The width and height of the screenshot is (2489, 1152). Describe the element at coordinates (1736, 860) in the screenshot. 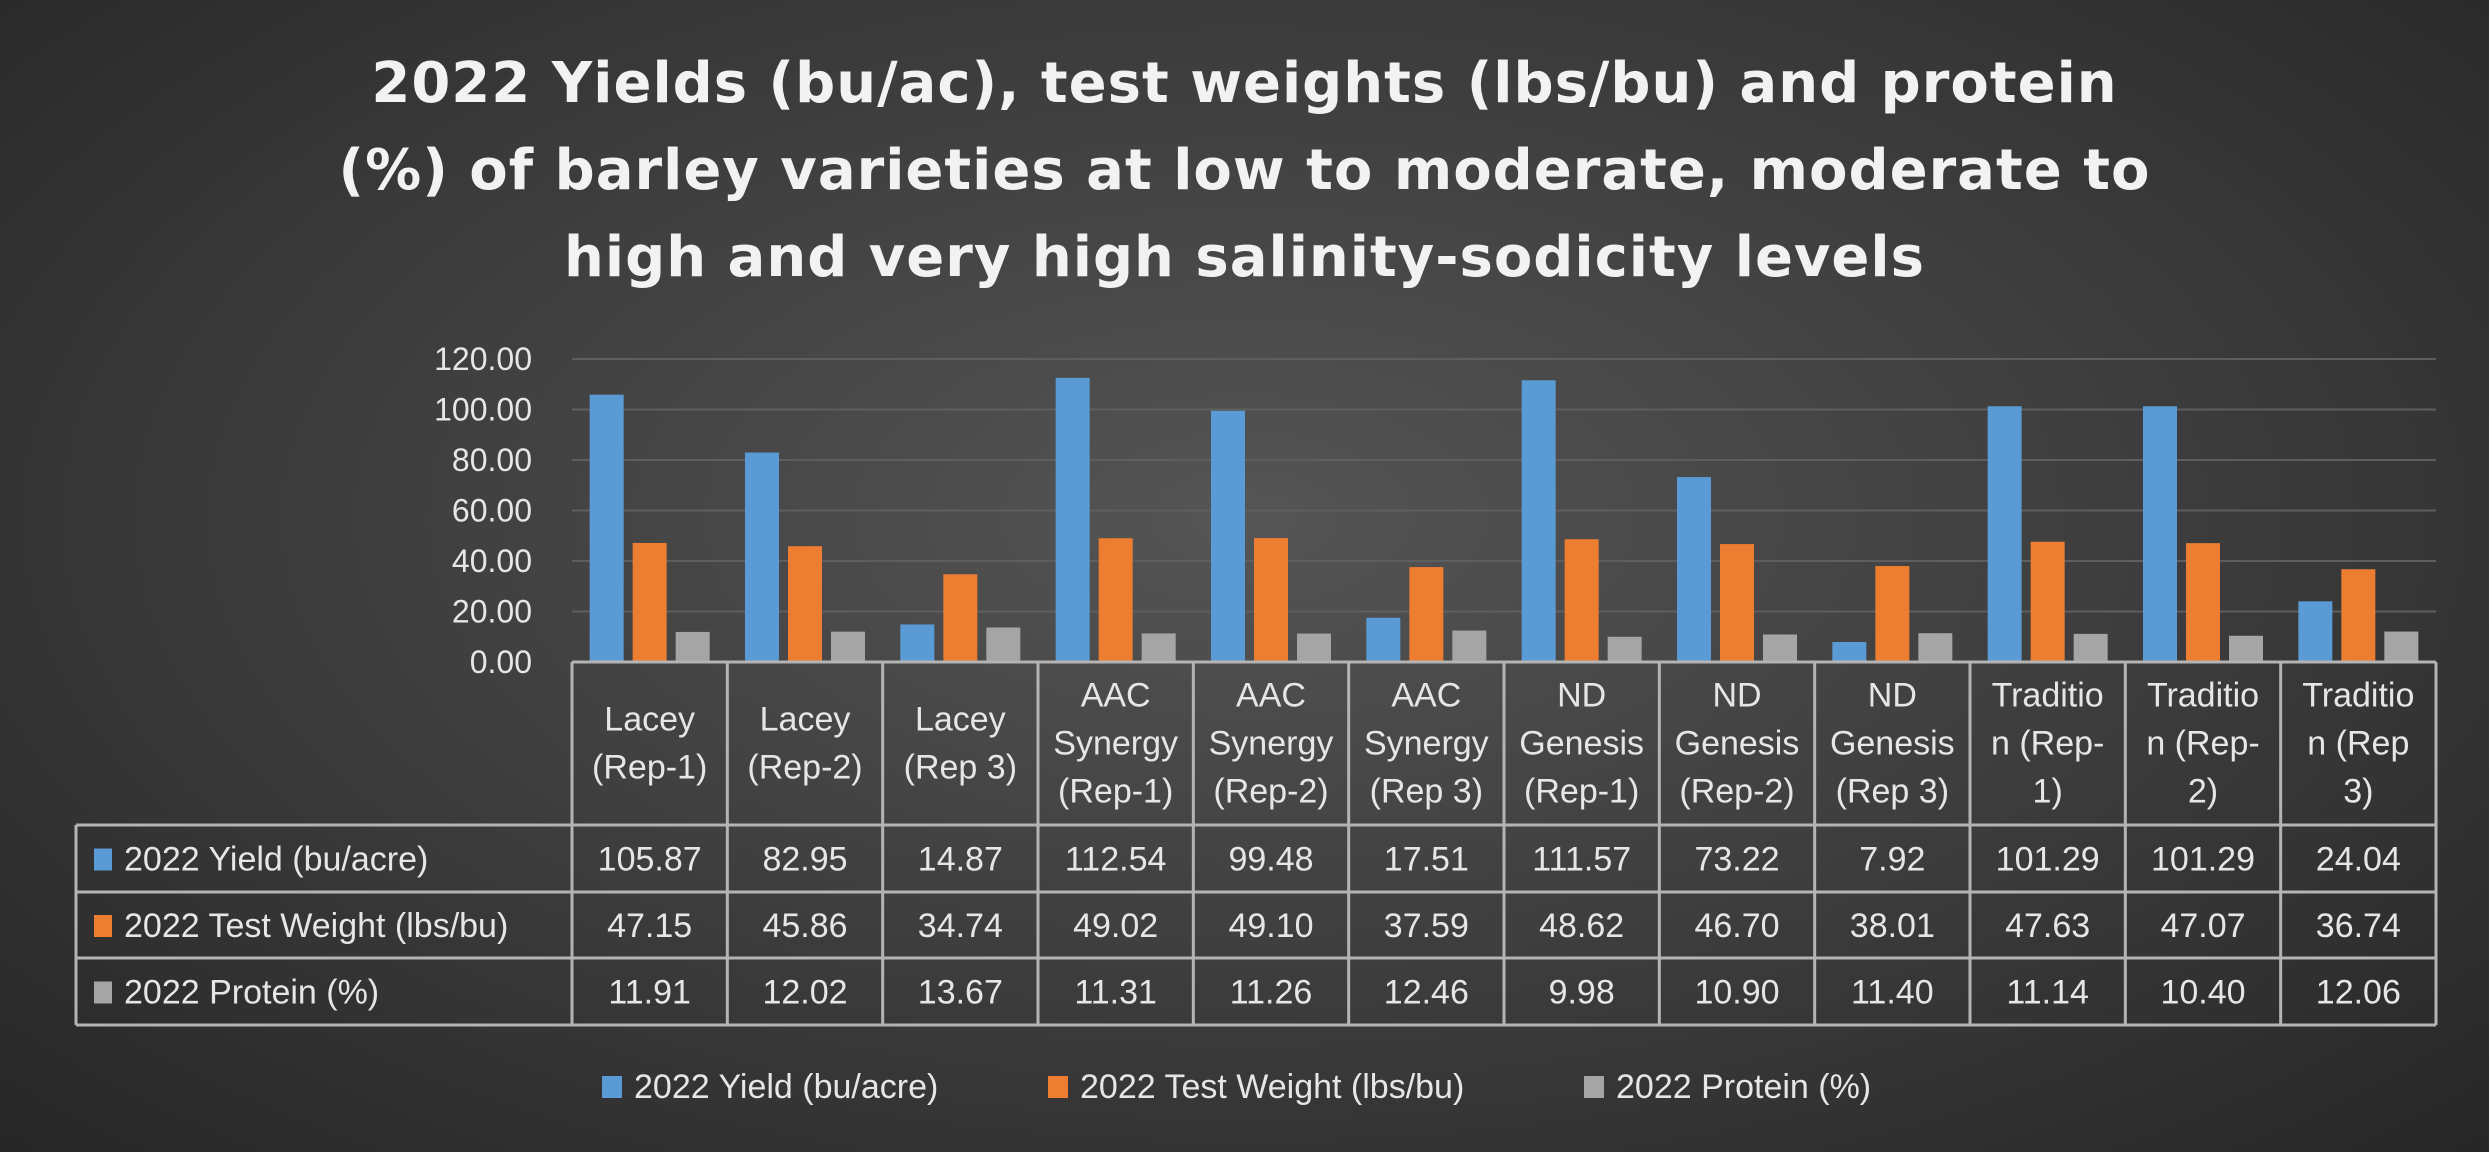

I see `data-label: 73.22` at that location.